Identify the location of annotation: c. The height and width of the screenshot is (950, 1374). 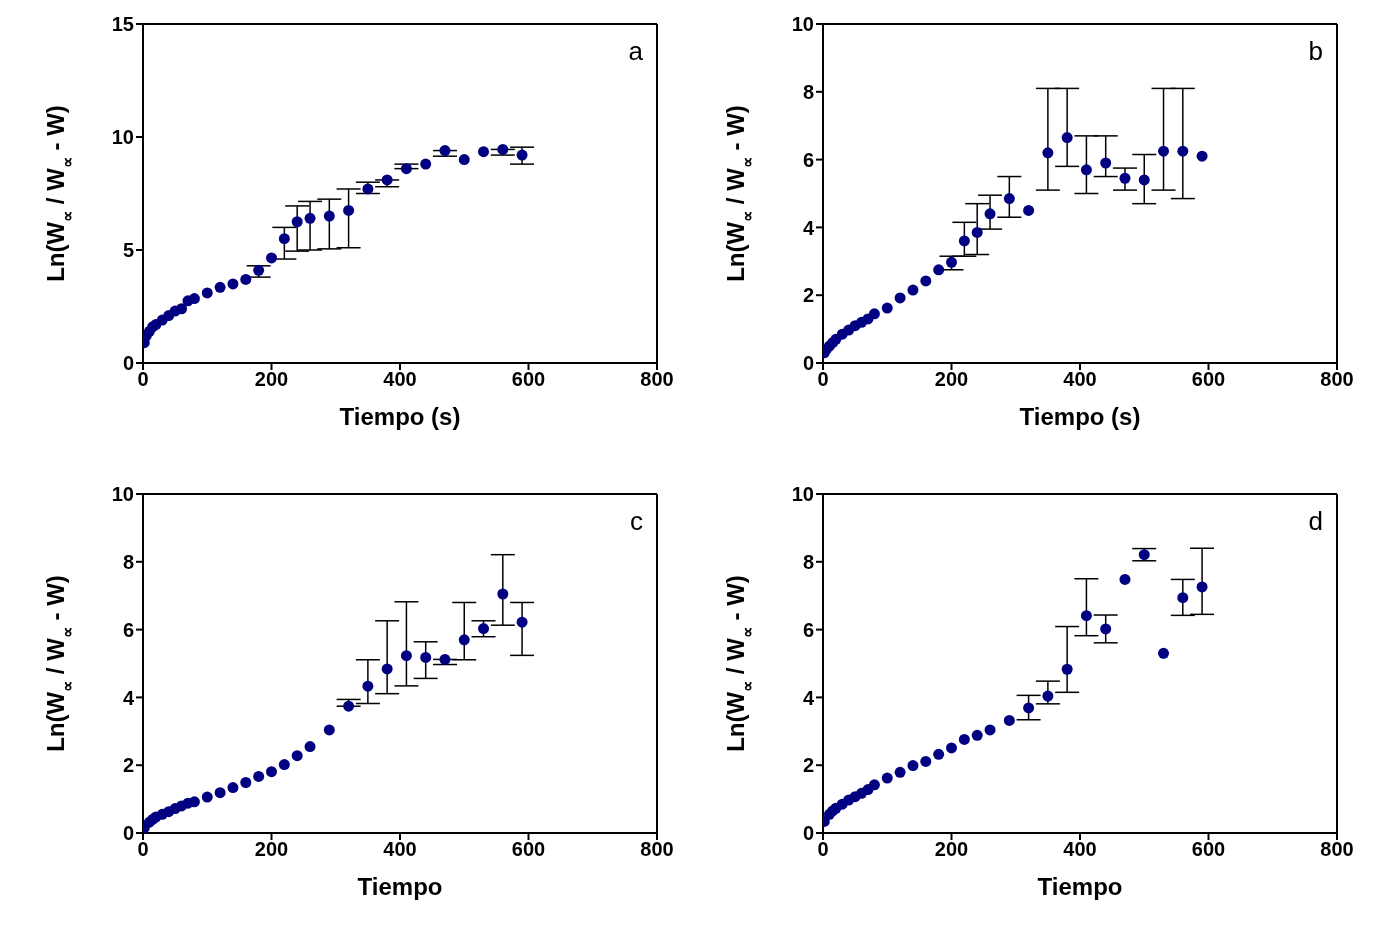
(636, 521).